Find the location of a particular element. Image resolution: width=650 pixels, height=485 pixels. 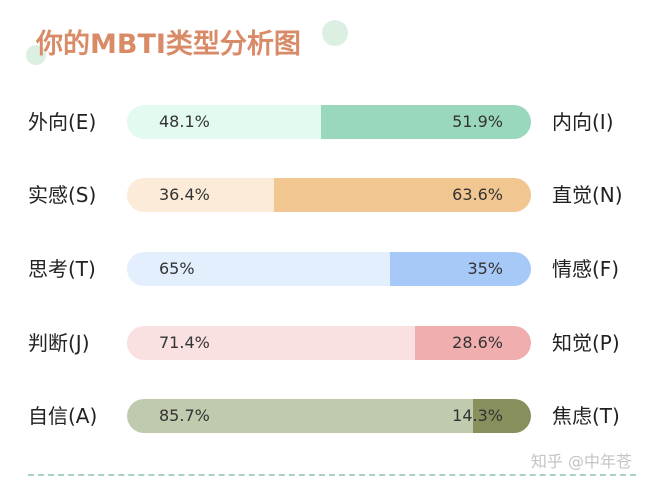

trait-bar: 36.4% 63.6% is located at coordinates (329, 195).